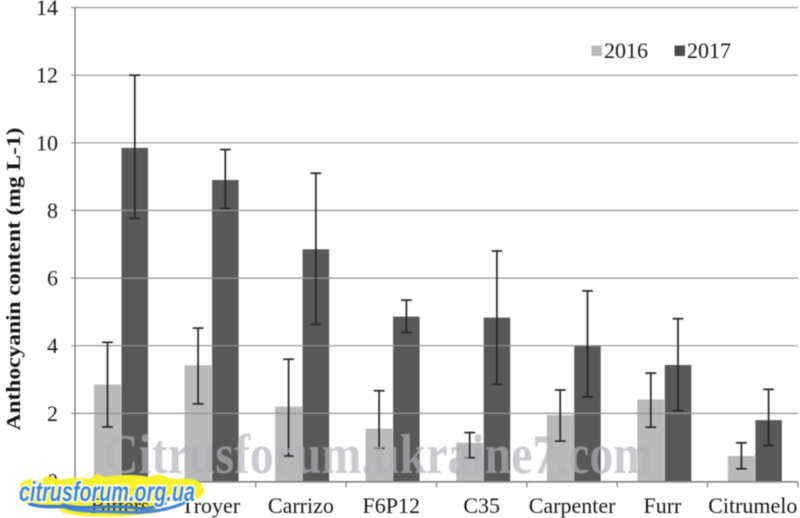 This screenshot has height=518, width=800. Describe the element at coordinates (709, 50) in the screenshot. I see `svg-text: 2017` at that location.